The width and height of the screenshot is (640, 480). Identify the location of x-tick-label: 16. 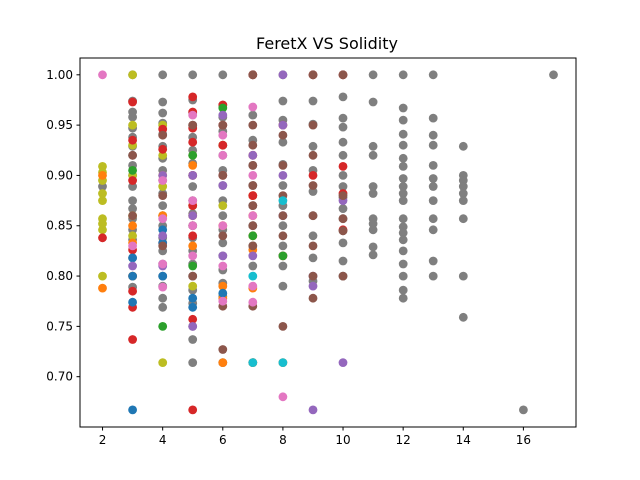
(523, 440).